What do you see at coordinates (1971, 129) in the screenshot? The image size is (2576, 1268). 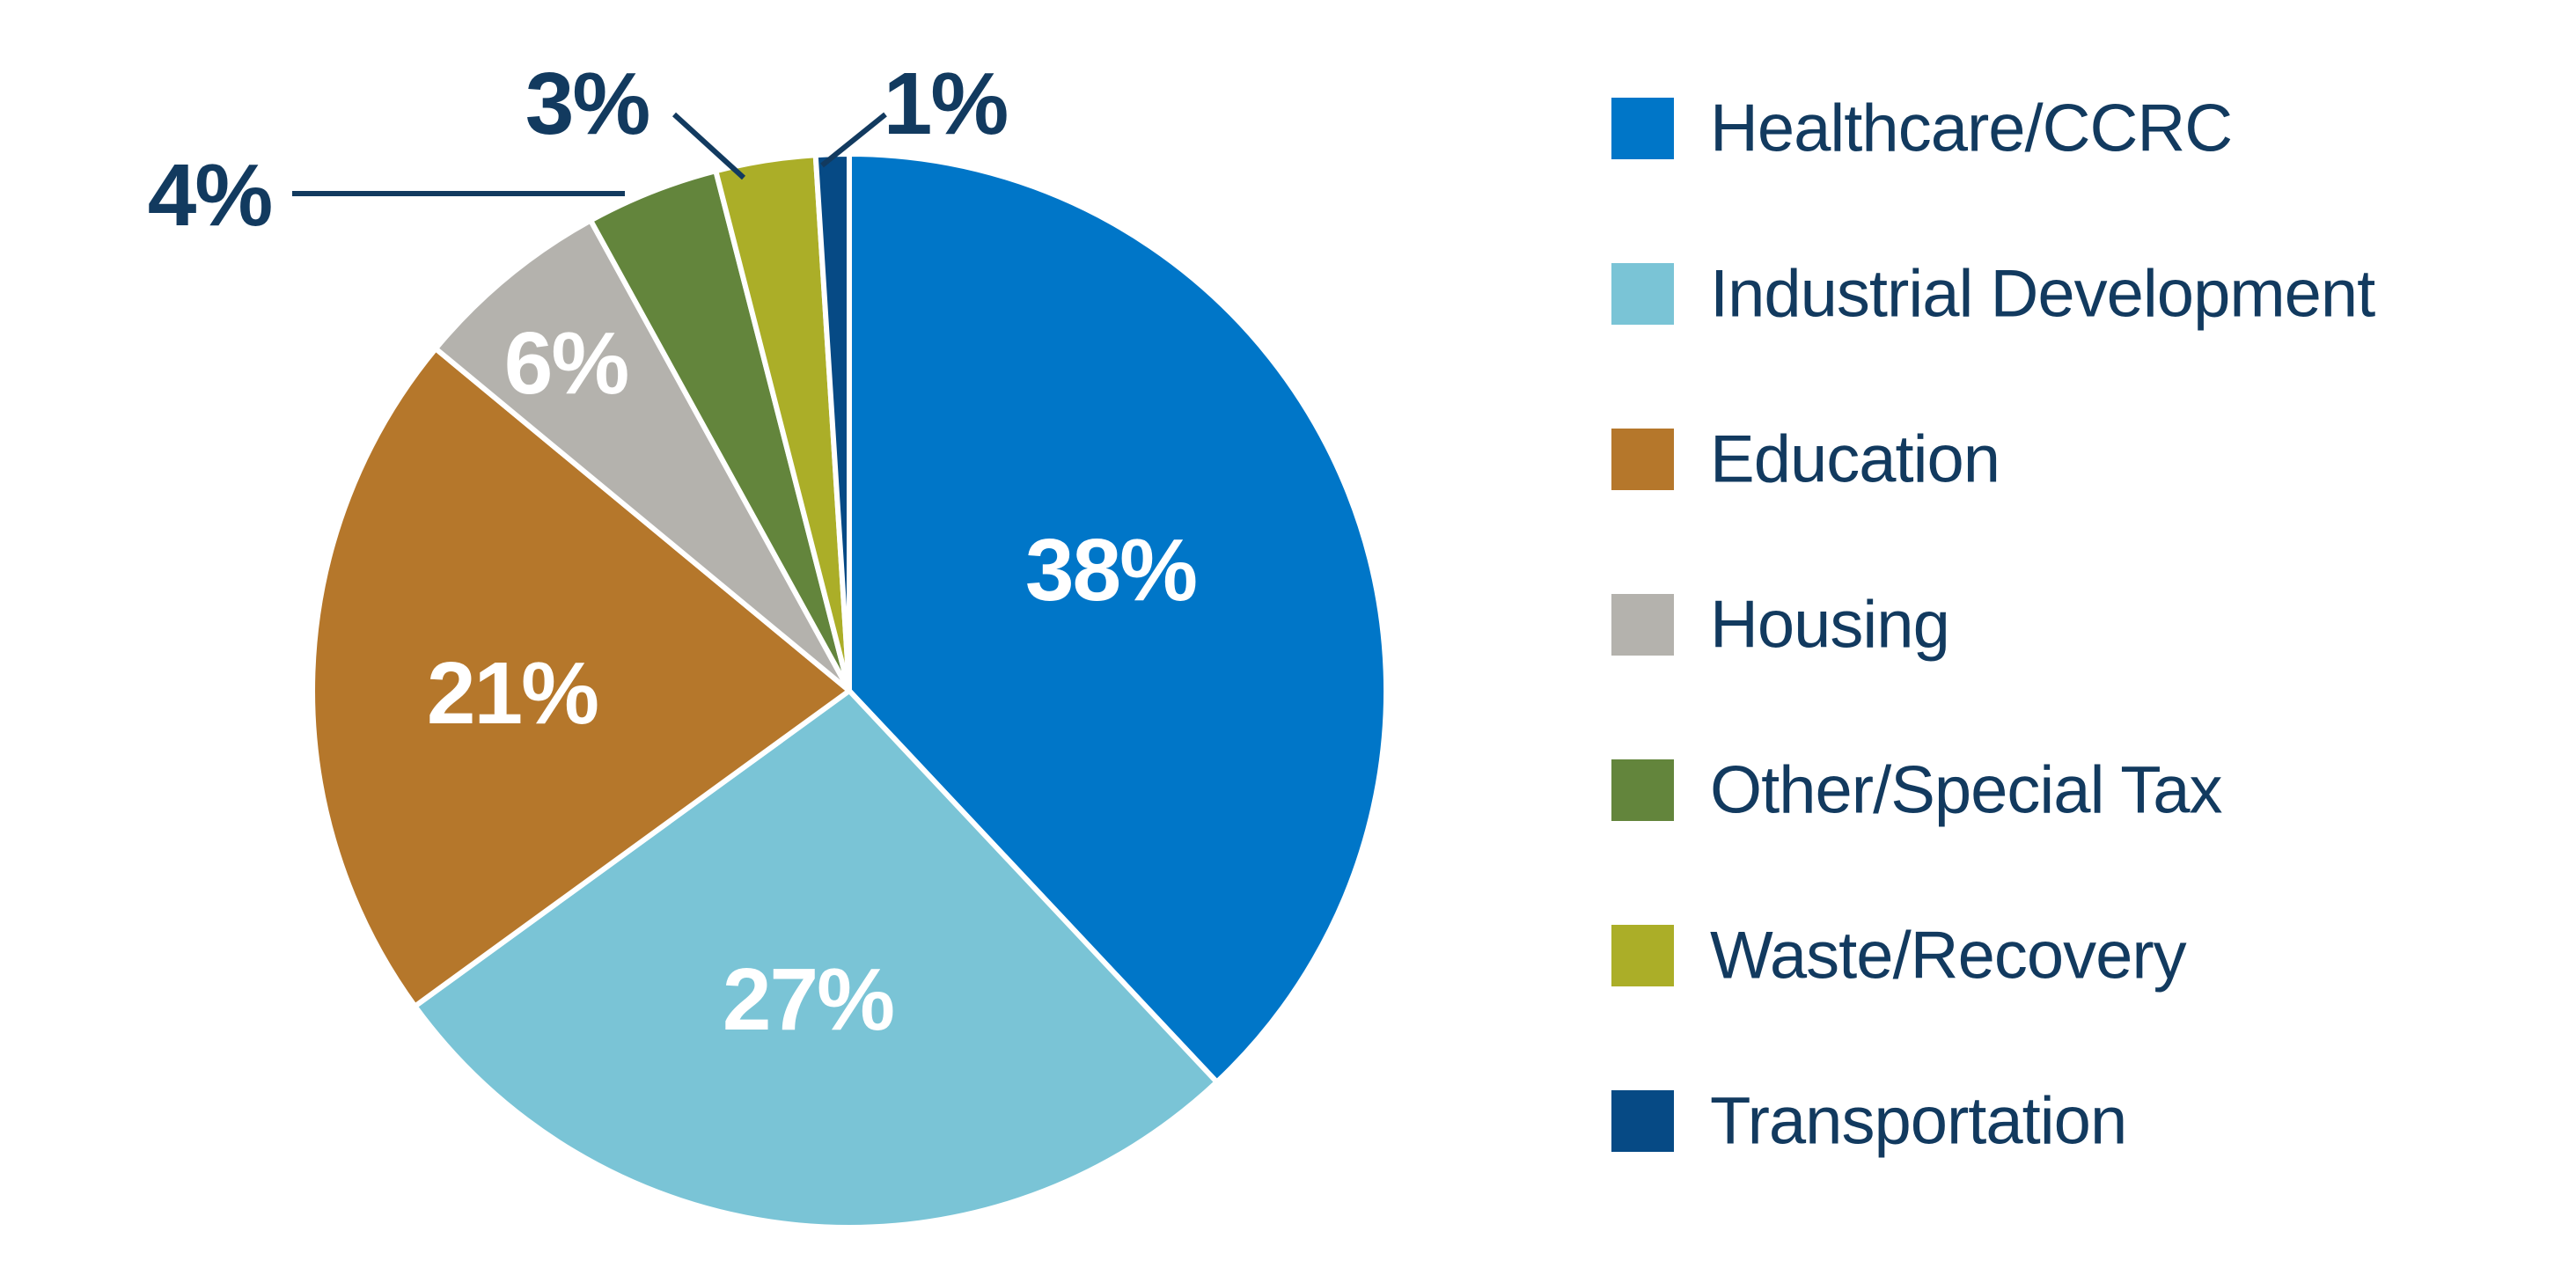 I see `legend-label-healthcare-ccrc: Healthcare/CCRC` at bounding box center [1971, 129].